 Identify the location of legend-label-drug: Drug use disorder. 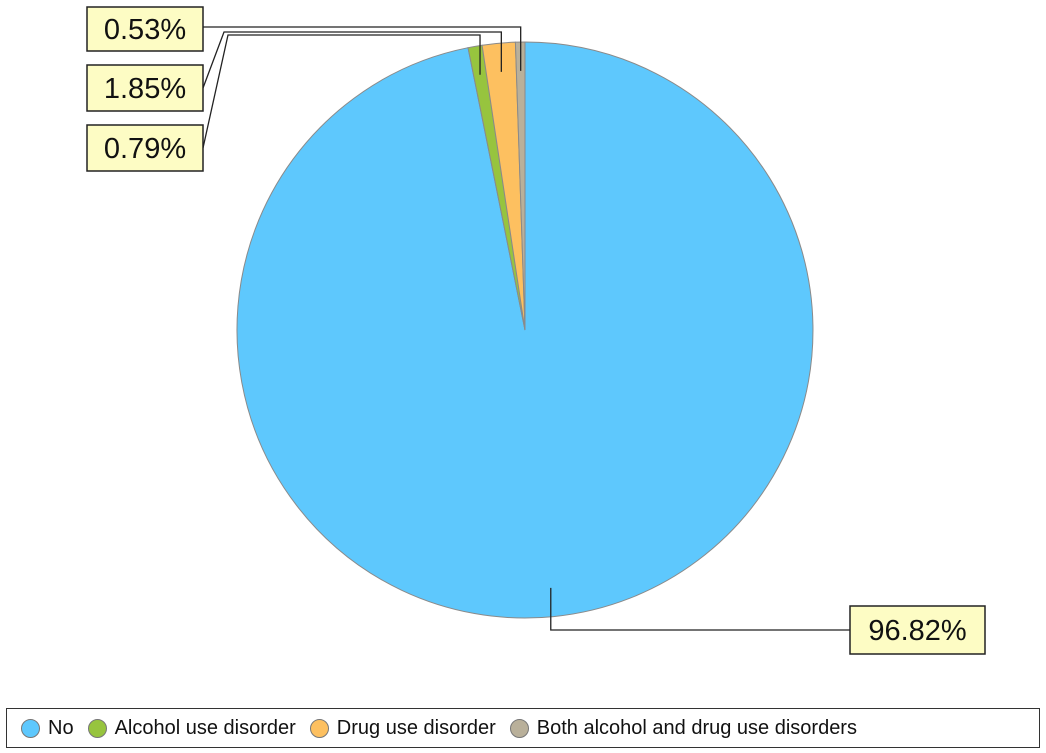
(416, 727).